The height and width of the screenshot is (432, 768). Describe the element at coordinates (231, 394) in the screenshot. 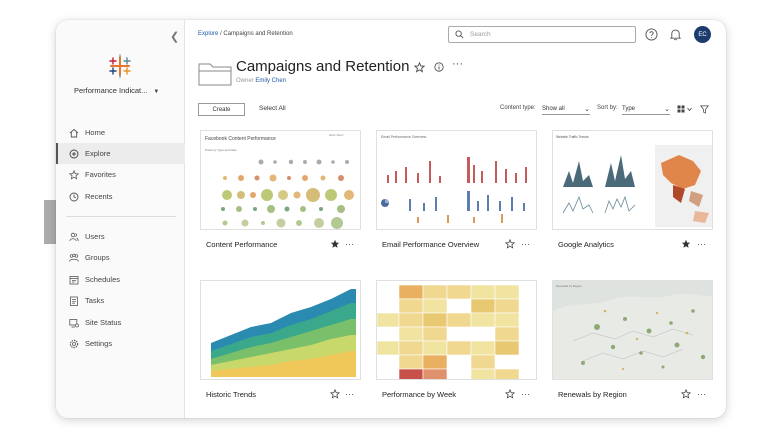

I see `card-title: Historic Trends` at that location.